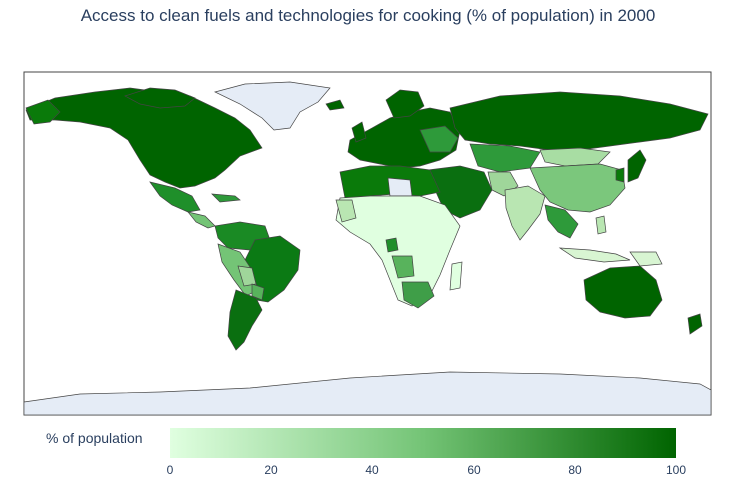 Image resolution: width=736 pixels, height=485 pixels. I want to click on region-central-america, so click(201, 220).